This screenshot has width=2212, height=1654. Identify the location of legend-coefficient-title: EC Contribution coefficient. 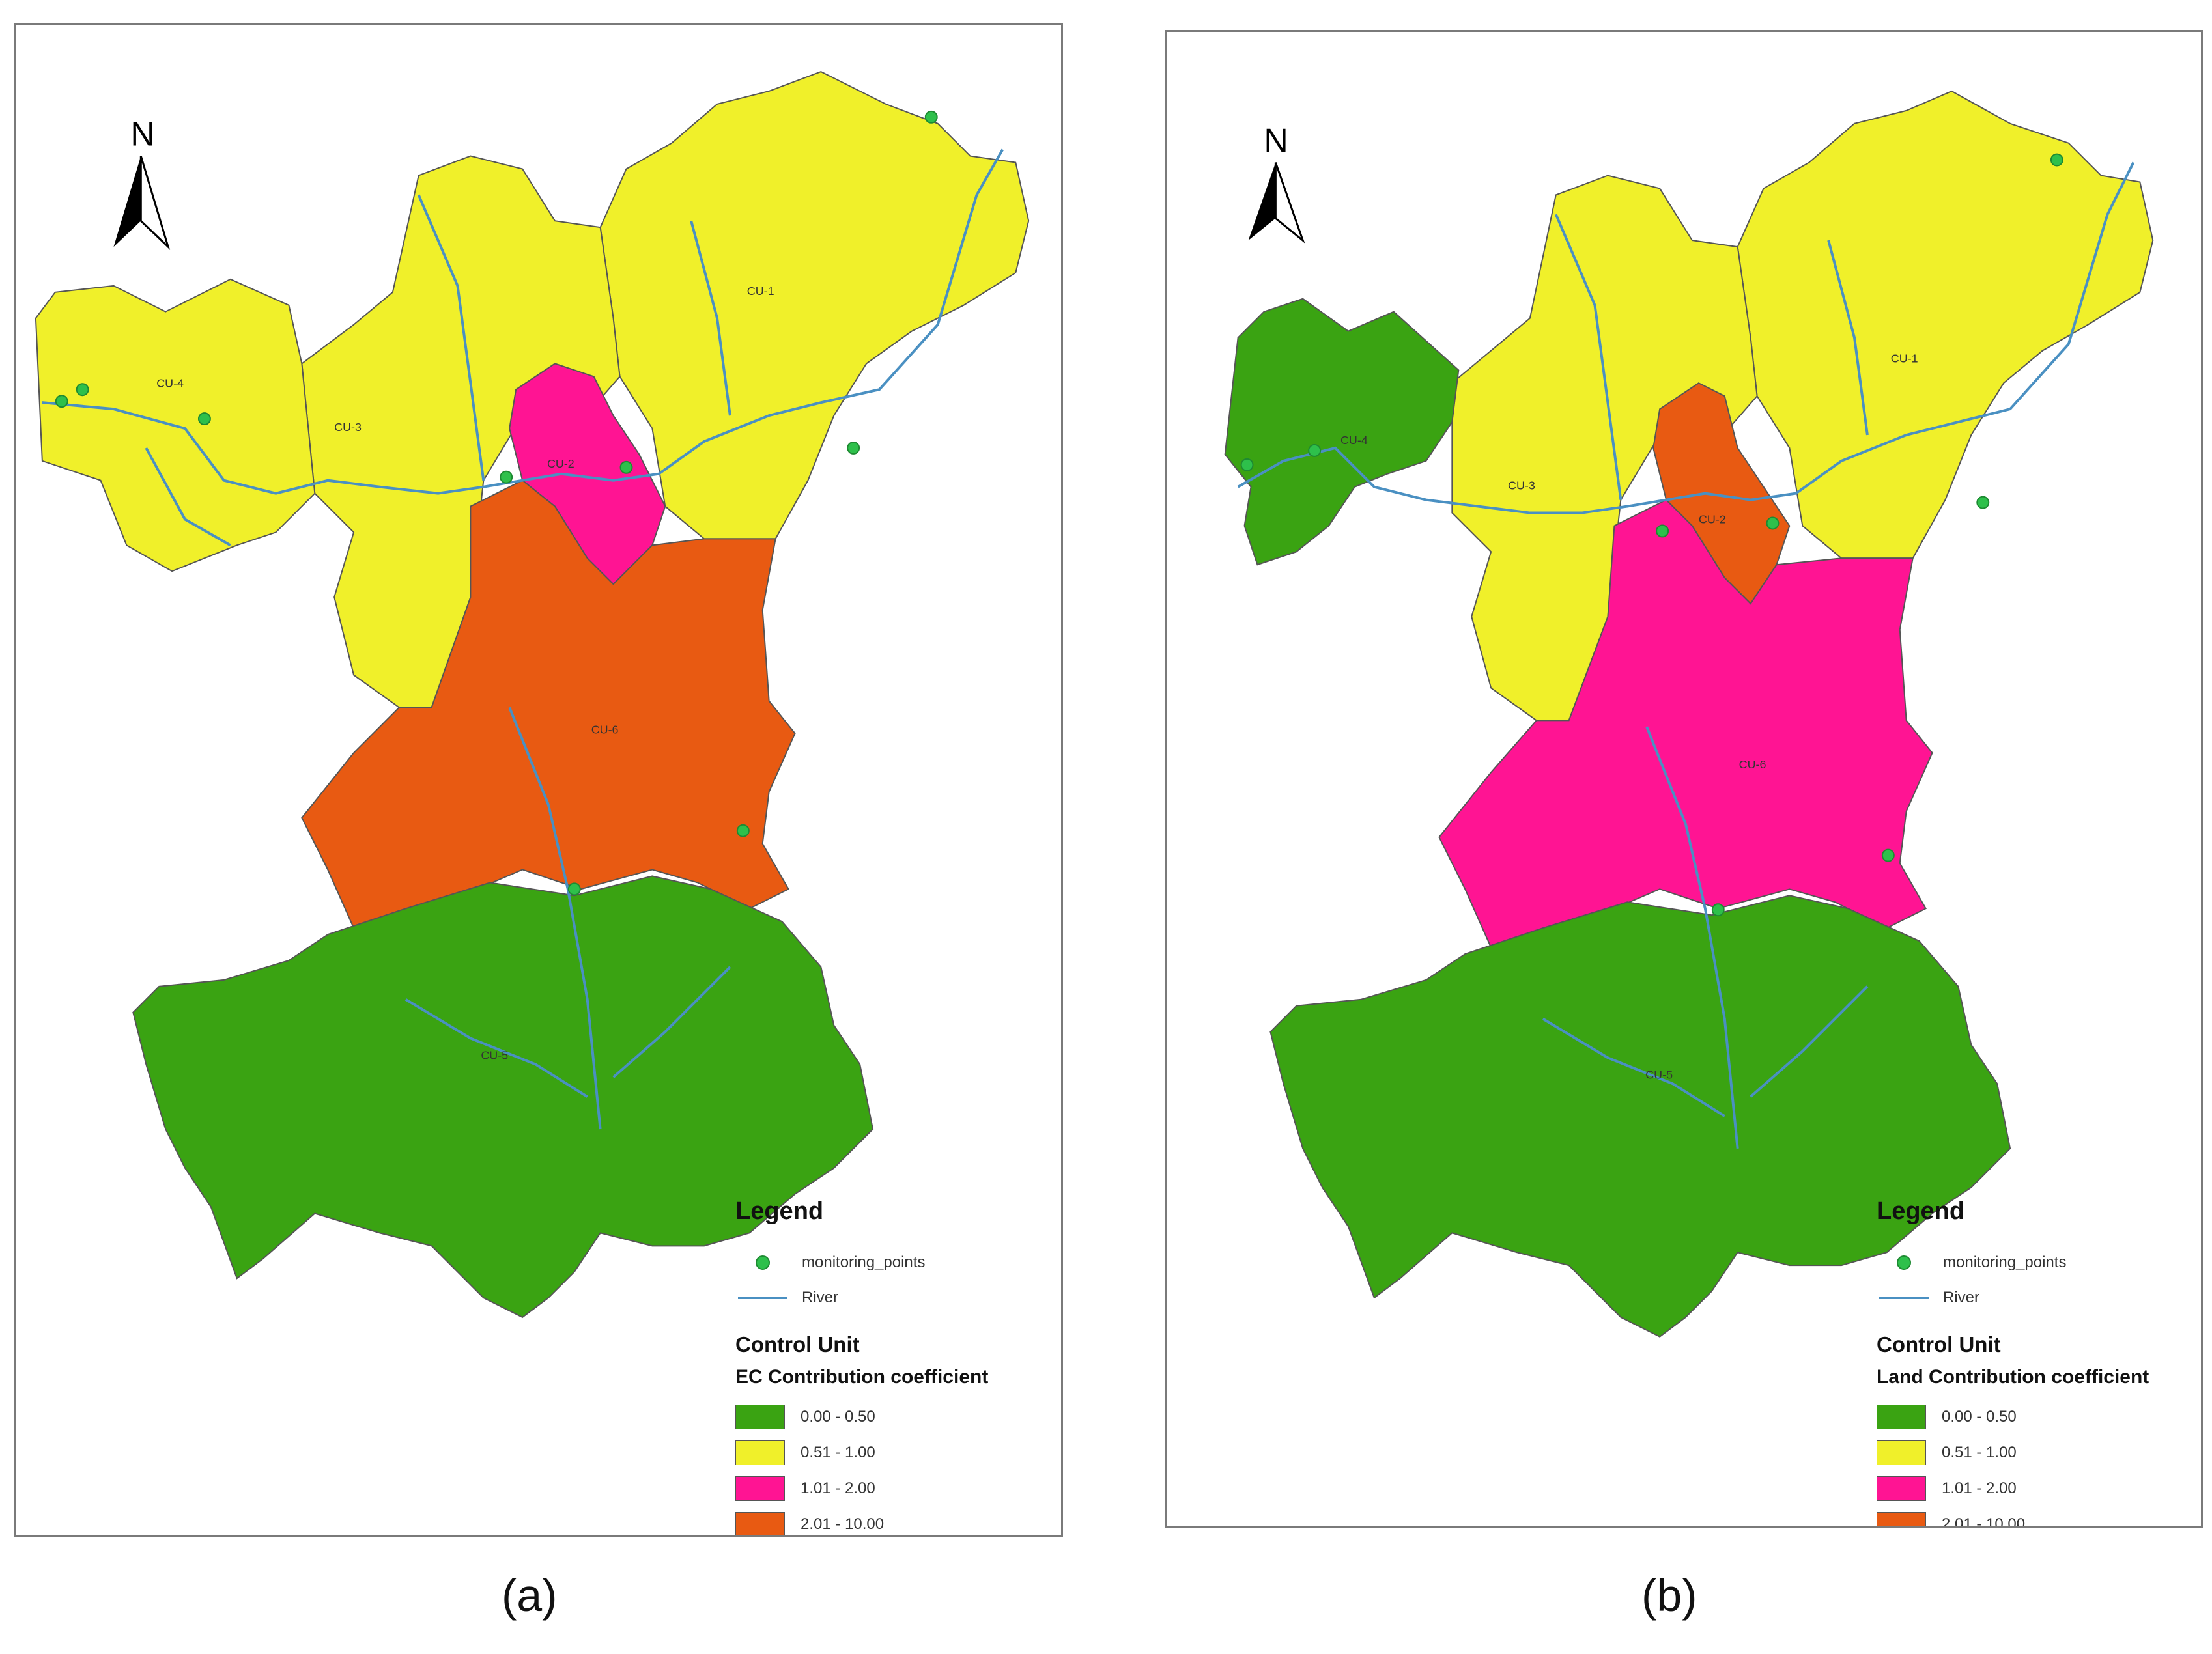
(862, 1377).